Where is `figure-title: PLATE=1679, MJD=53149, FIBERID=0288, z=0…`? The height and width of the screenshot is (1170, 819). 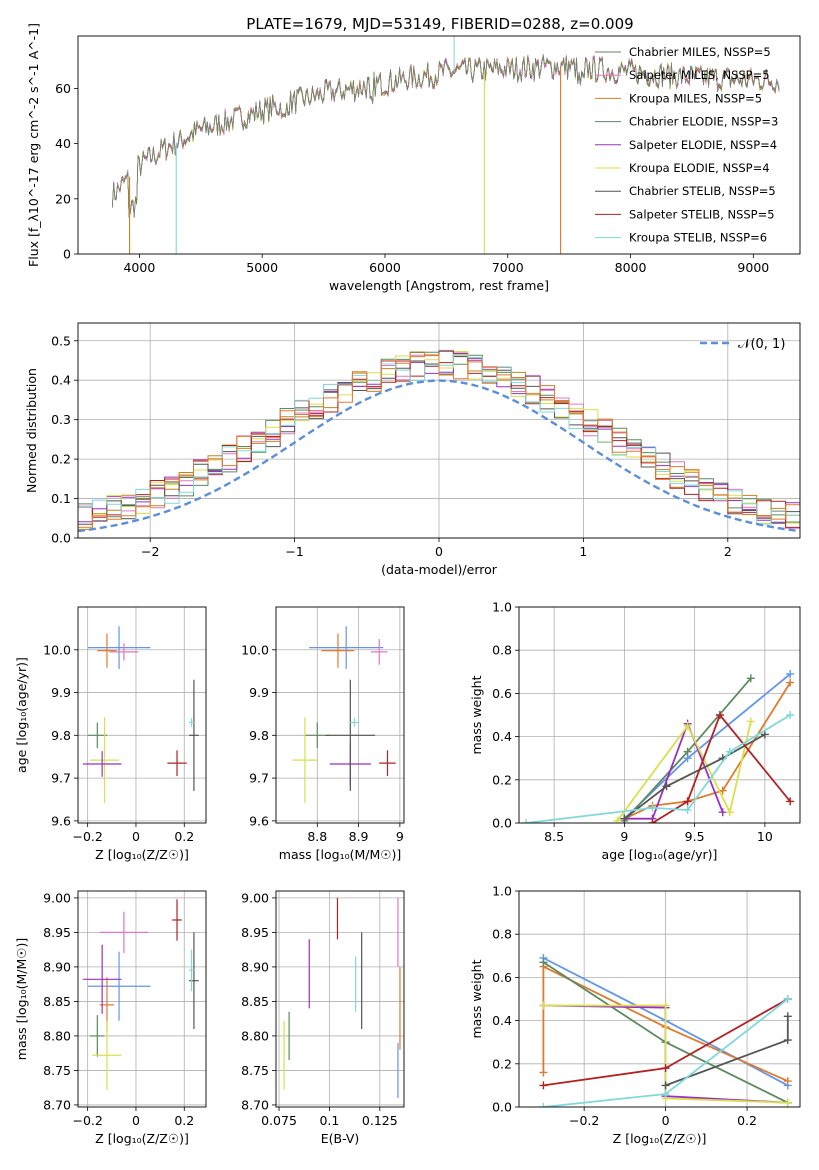 figure-title: PLATE=1679, MJD=53149, FIBERID=0288, z=0… is located at coordinates (439, 24).